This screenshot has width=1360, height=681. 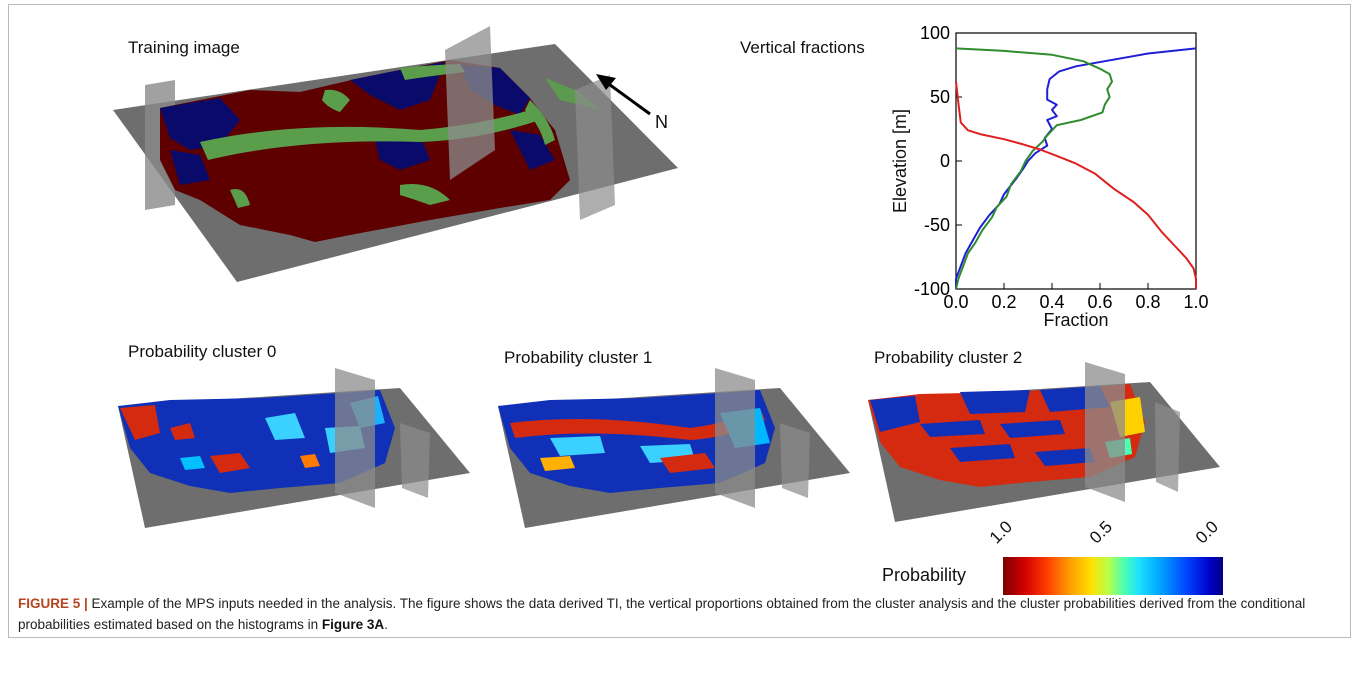 I want to click on cluster0-title: Probability cluster 0, so click(x=202, y=351).